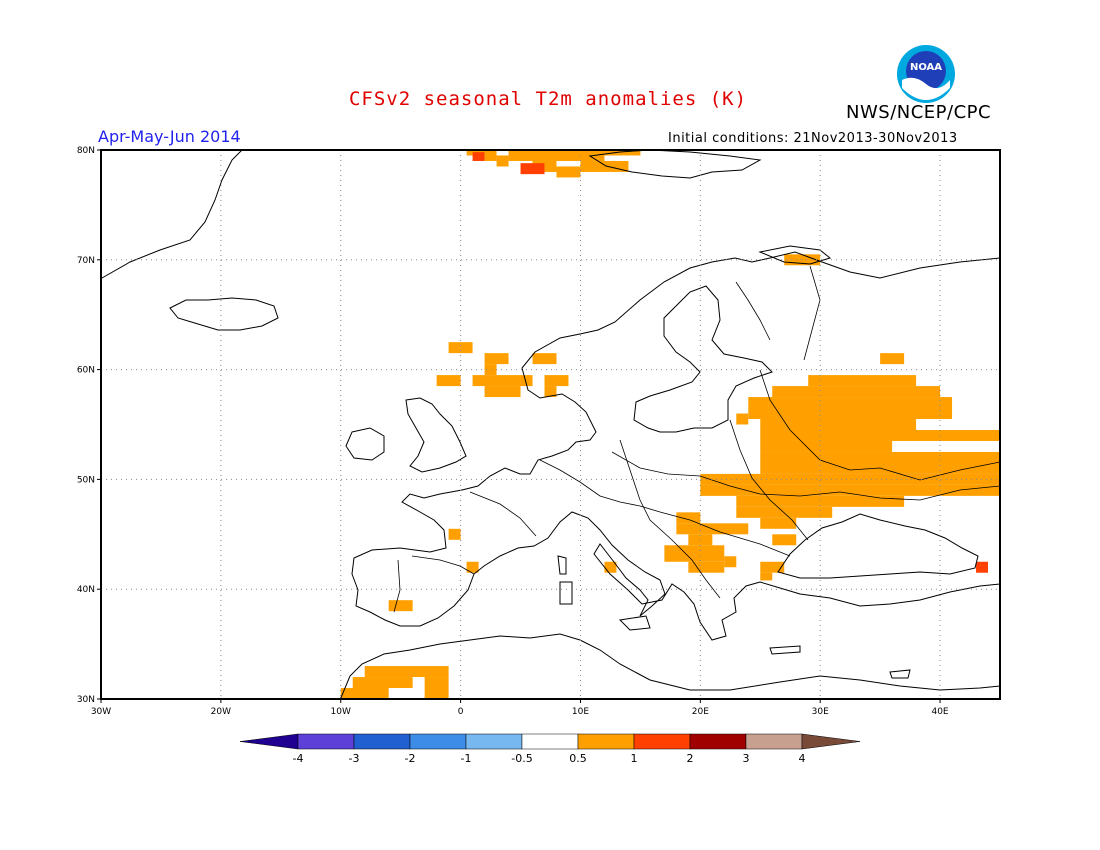  I want to click on coastline-black-sea, so click(878, 546).